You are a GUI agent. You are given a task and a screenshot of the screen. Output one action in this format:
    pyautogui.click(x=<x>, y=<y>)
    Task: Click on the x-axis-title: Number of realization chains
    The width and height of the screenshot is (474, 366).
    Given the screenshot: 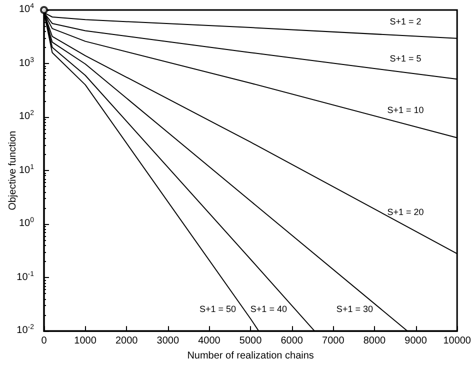 What is the action you would take?
    pyautogui.click(x=250, y=356)
    